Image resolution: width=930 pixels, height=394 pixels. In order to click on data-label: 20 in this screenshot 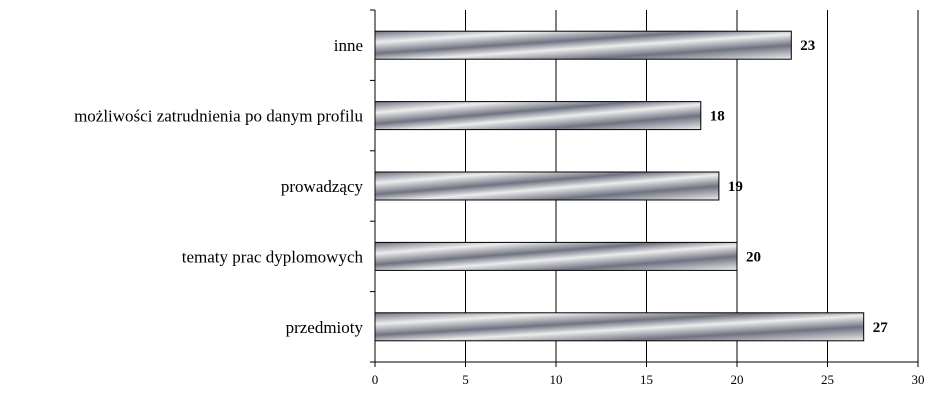, I will do `click(753, 257)`.